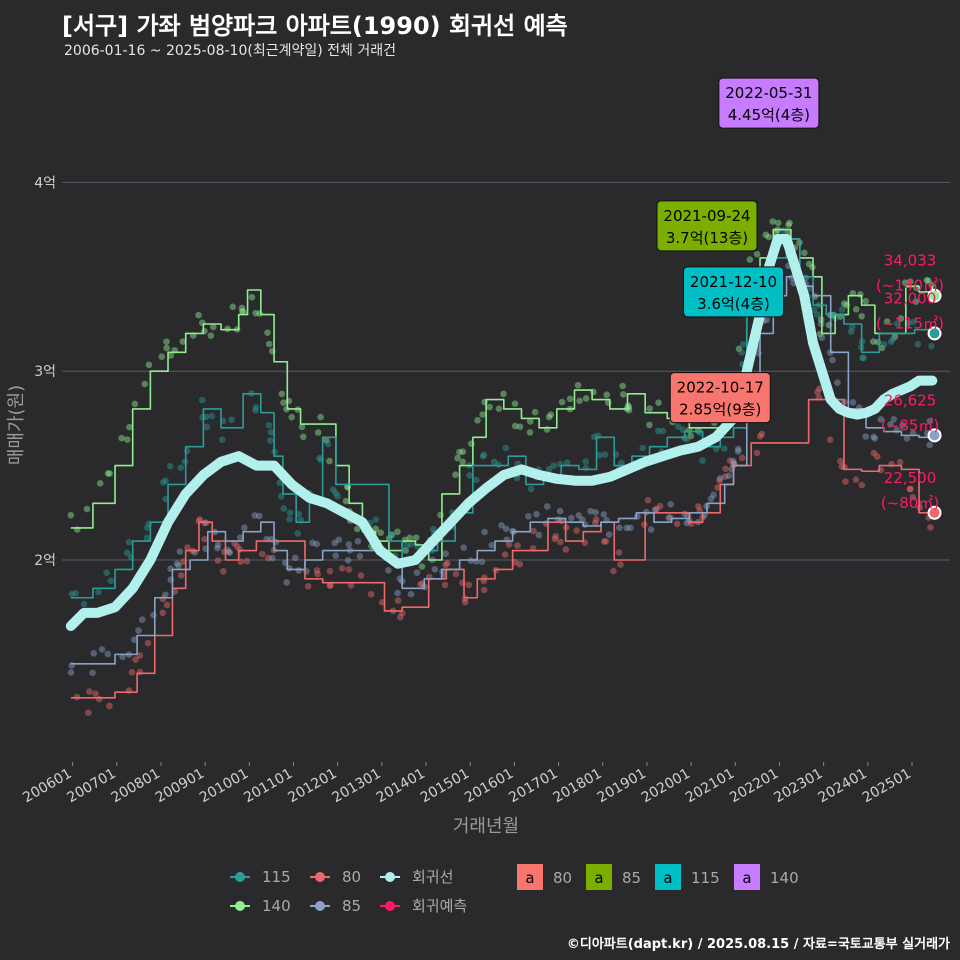  I want to click on x-tick-label: 202401, so click(843, 786).